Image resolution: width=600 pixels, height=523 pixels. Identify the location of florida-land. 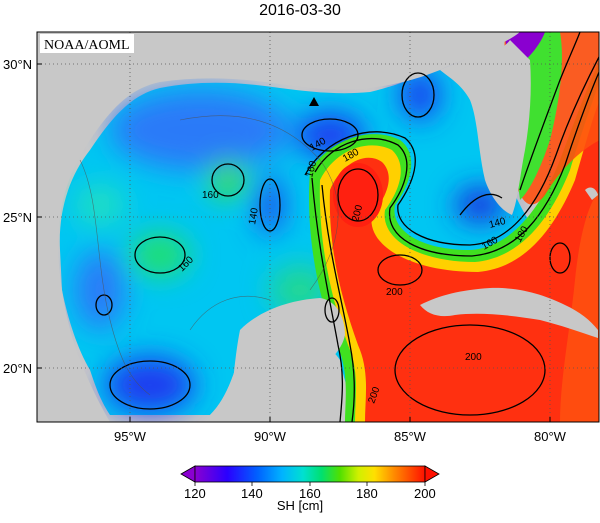
(485, 127).